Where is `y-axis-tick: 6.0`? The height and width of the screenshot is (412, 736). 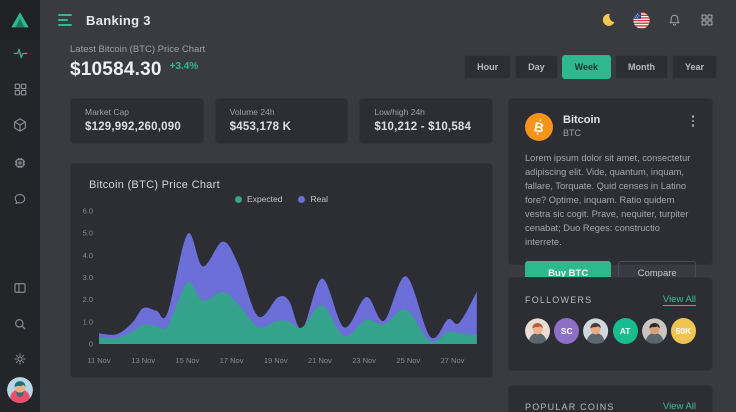 y-axis-tick: 6.0 is located at coordinates (88, 211).